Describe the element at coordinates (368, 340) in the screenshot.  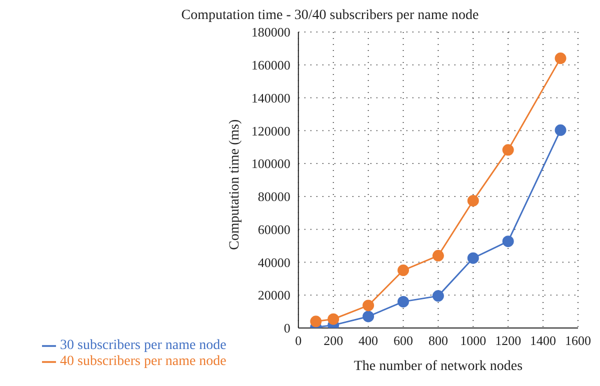
I see `x-tick-label: 400` at that location.